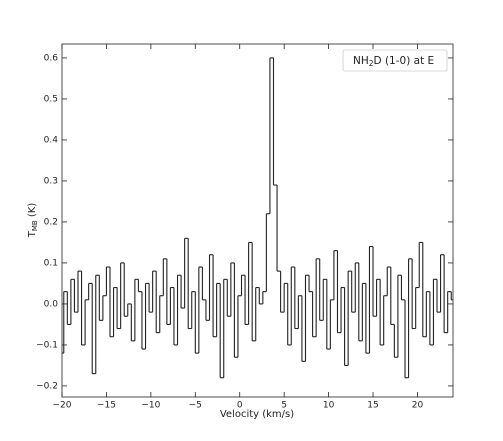 Image resolution: width=503 pixels, height=441 pixels. Describe the element at coordinates (47, 386) in the screenshot. I see `y-tick-label: −0.2` at that location.